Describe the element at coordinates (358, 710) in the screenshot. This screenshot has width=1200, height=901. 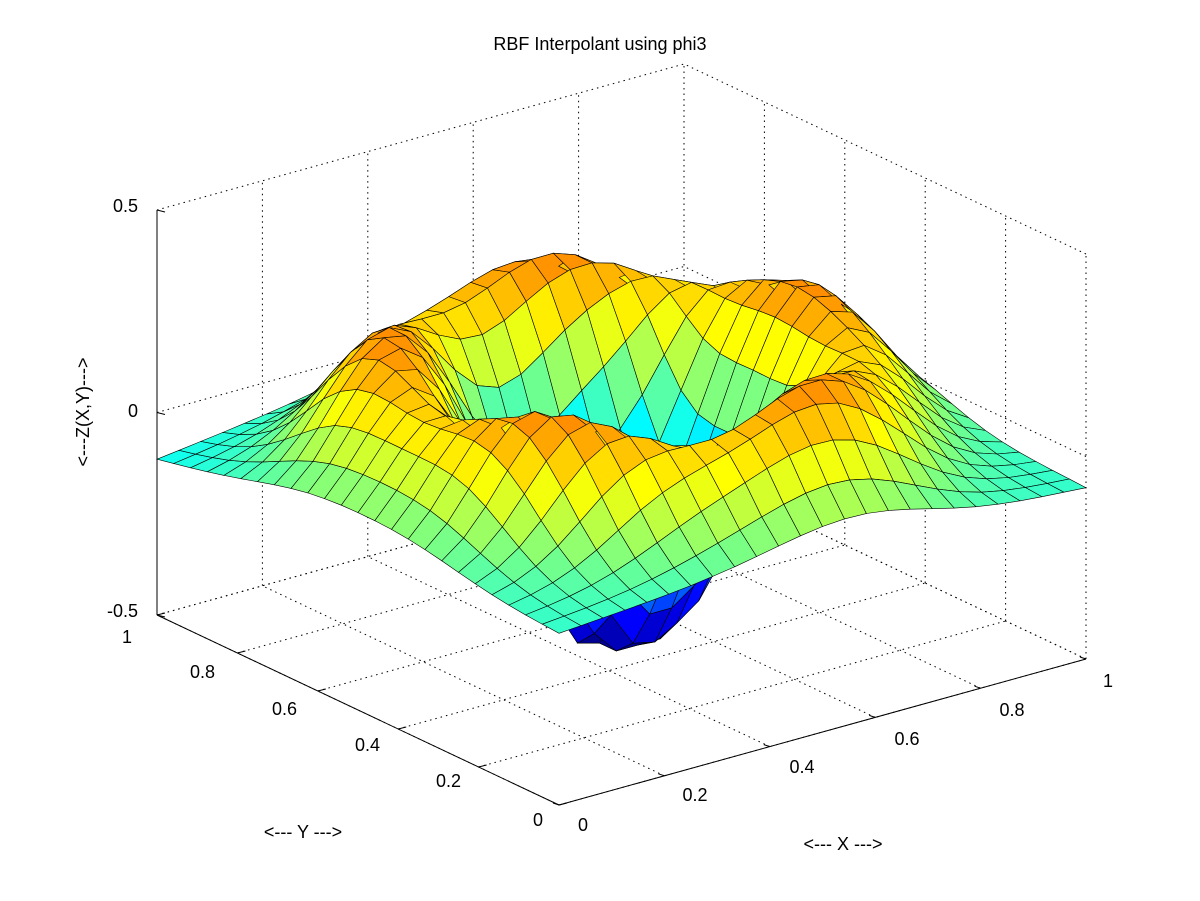
I see `y-axis-line` at that location.